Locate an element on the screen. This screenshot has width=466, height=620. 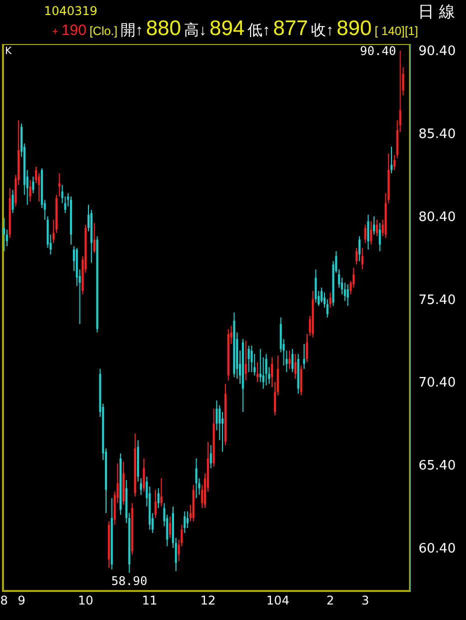
x-tick-label: 8 is located at coordinates (4, 601).